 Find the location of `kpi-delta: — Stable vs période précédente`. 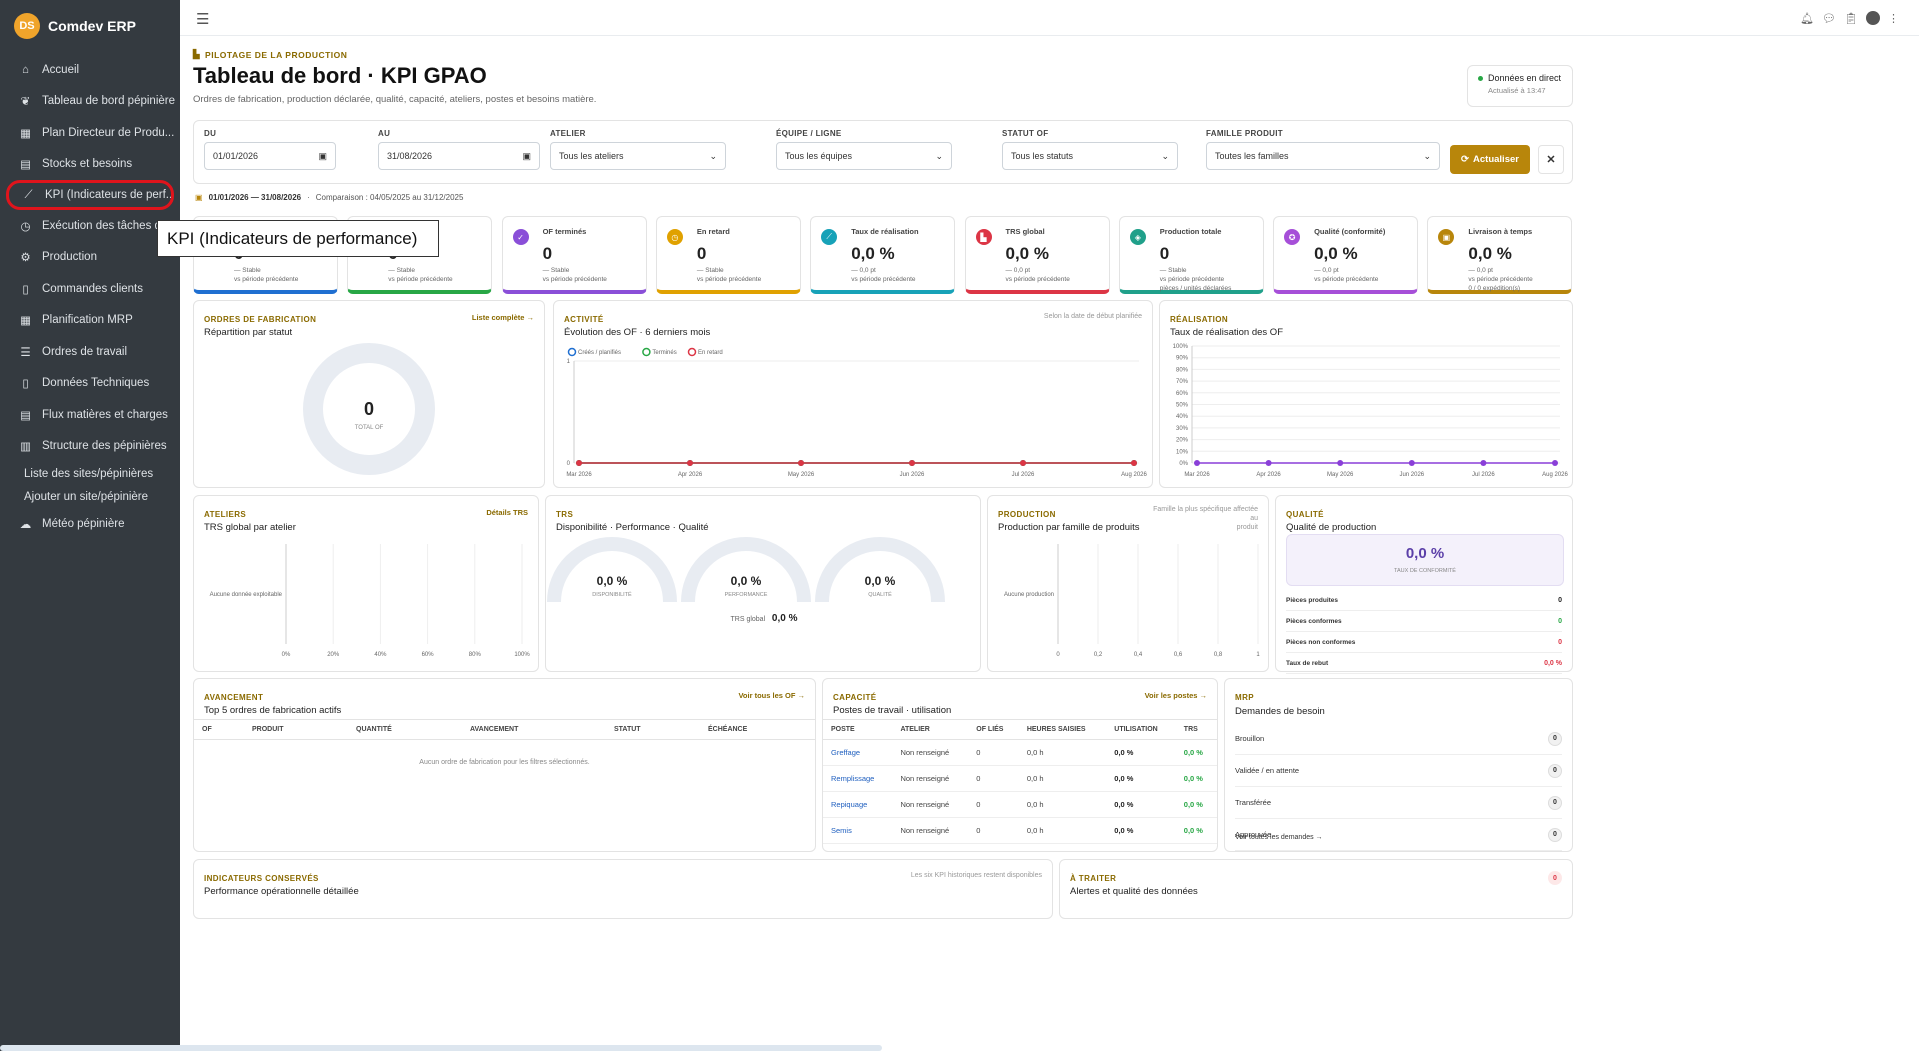

kpi-delta: — Stable vs période précédente is located at coordinates (729, 275).